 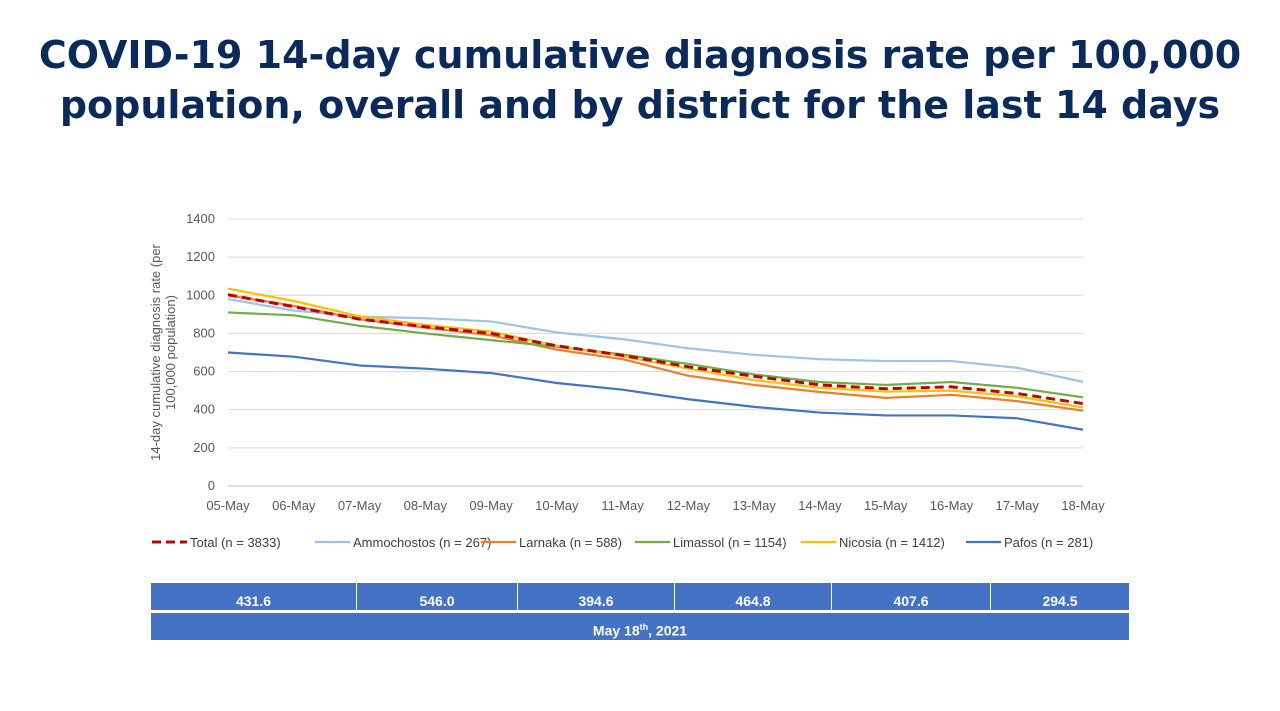 I want to click on x-tick-11-May: 11-May, so click(x=622, y=505).